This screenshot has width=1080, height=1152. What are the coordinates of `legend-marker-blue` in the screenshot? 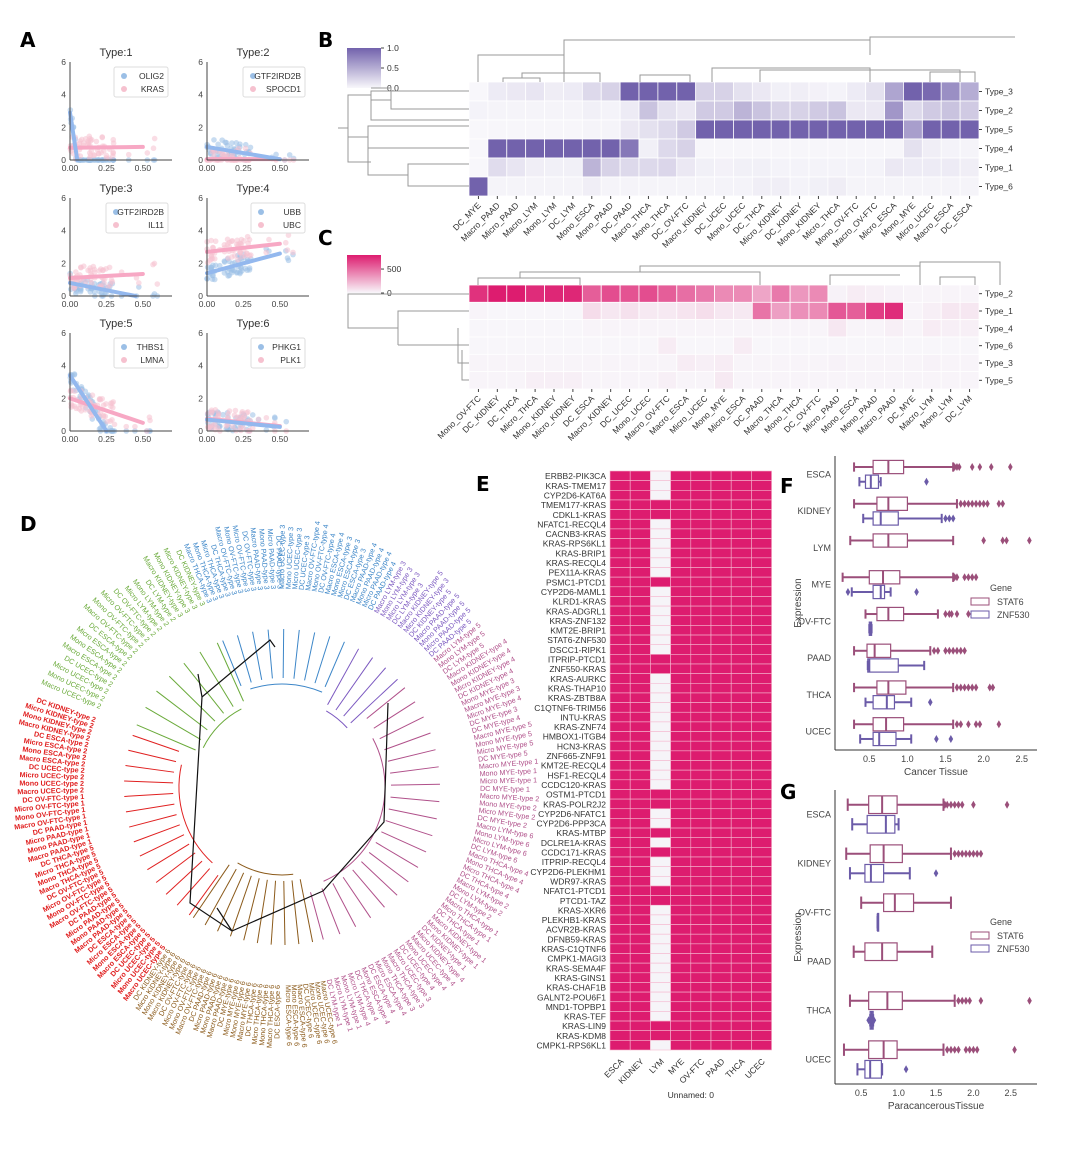 It's located at (124, 76).